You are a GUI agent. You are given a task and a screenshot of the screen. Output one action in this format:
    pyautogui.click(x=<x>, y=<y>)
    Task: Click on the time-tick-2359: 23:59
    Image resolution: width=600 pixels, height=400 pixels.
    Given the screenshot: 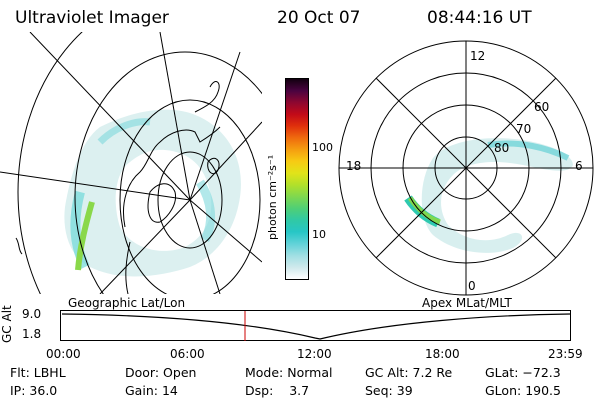 What is the action you would take?
    pyautogui.click(x=565, y=354)
    